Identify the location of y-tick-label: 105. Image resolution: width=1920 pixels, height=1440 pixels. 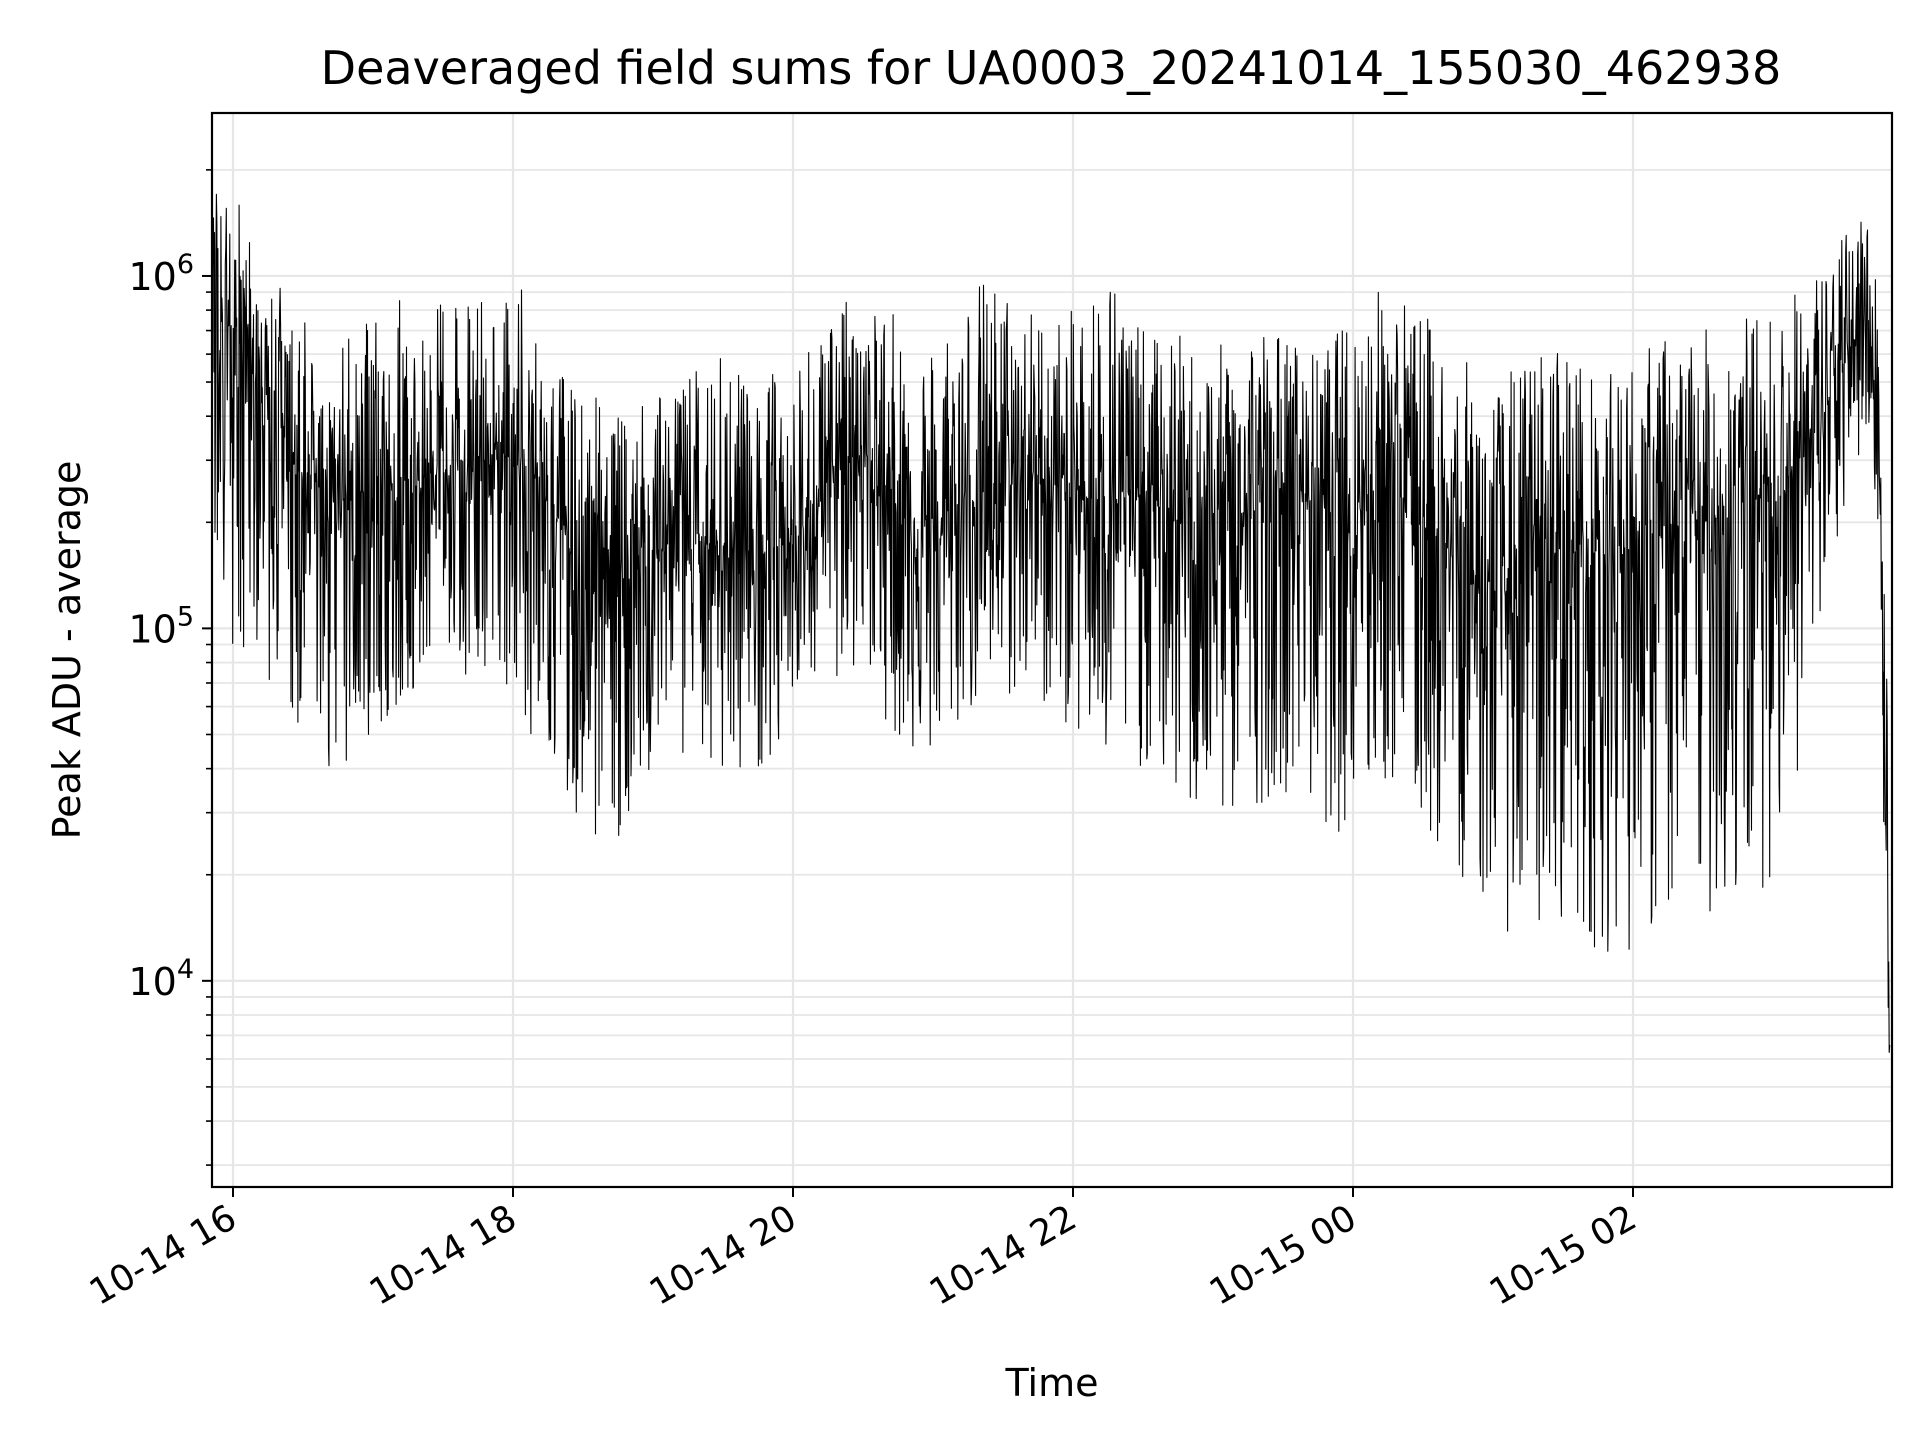
(161, 626).